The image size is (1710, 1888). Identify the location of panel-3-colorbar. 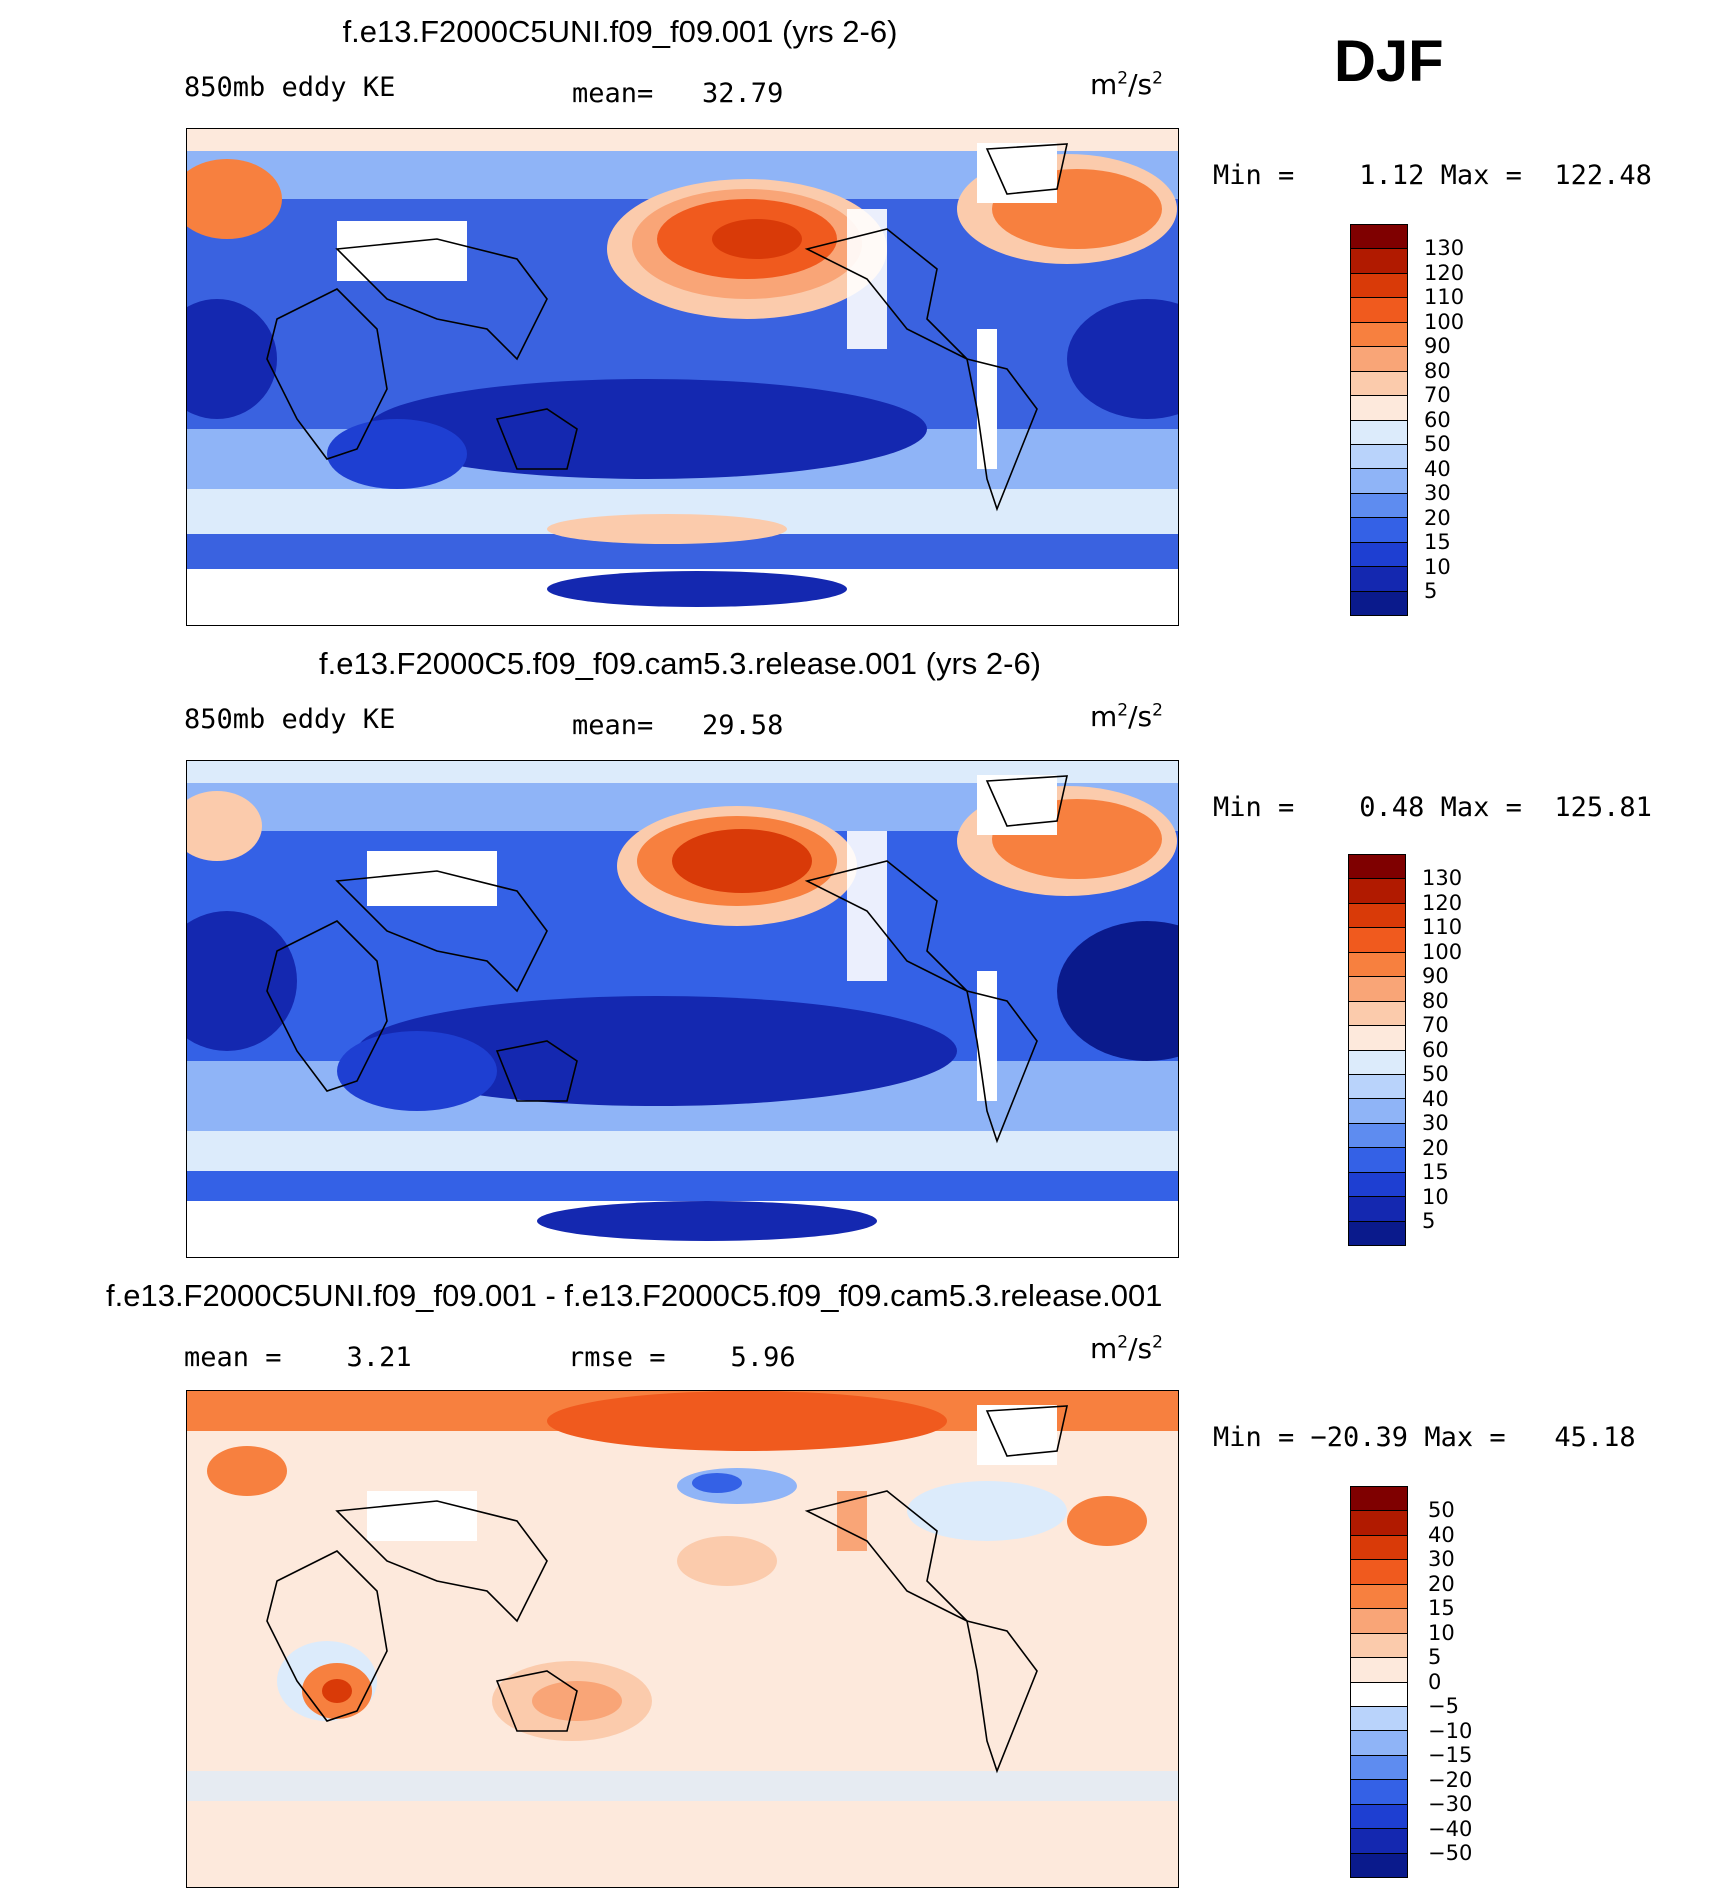
(1379, 1682).